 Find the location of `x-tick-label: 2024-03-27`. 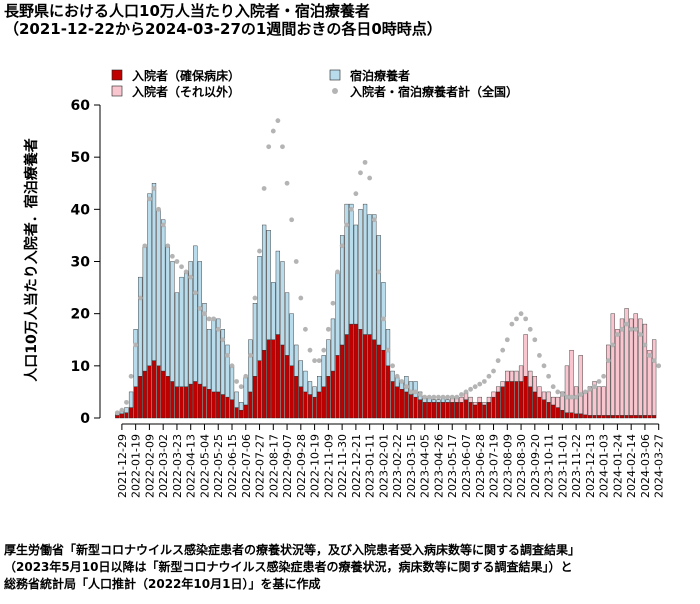

x-tick-label: 2024-03-27 is located at coordinates (659, 466).